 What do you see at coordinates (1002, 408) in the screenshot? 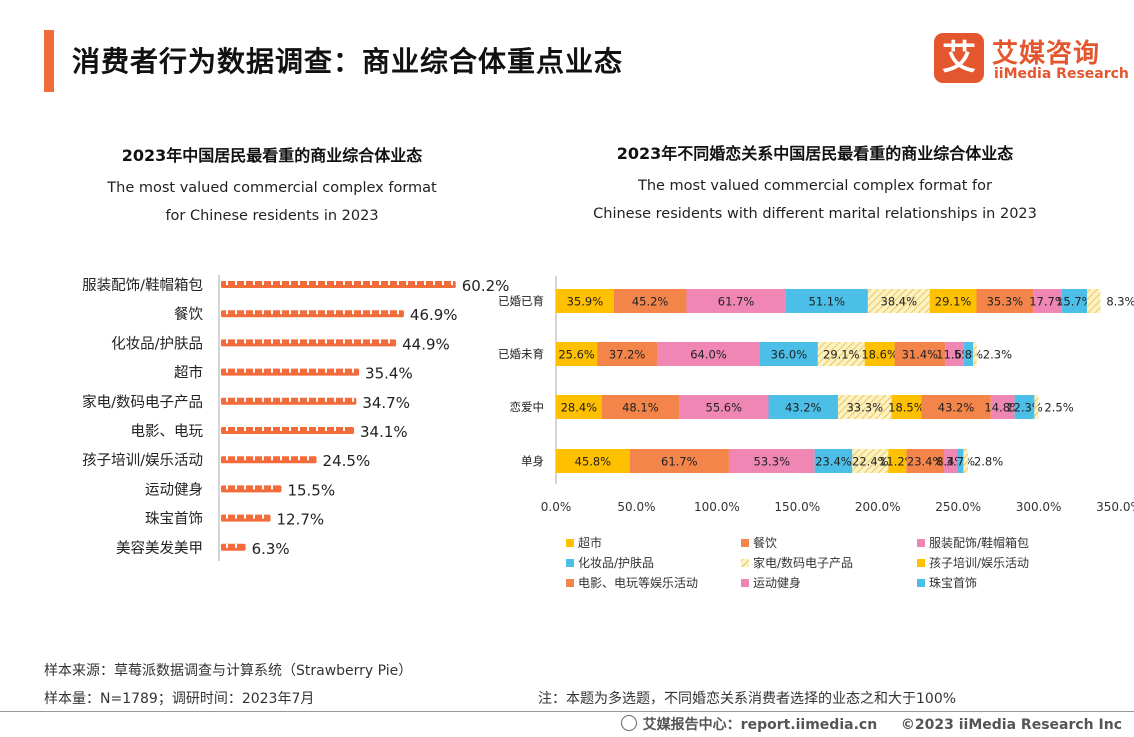
I see `right-value-label: 14.8%` at bounding box center [1002, 408].